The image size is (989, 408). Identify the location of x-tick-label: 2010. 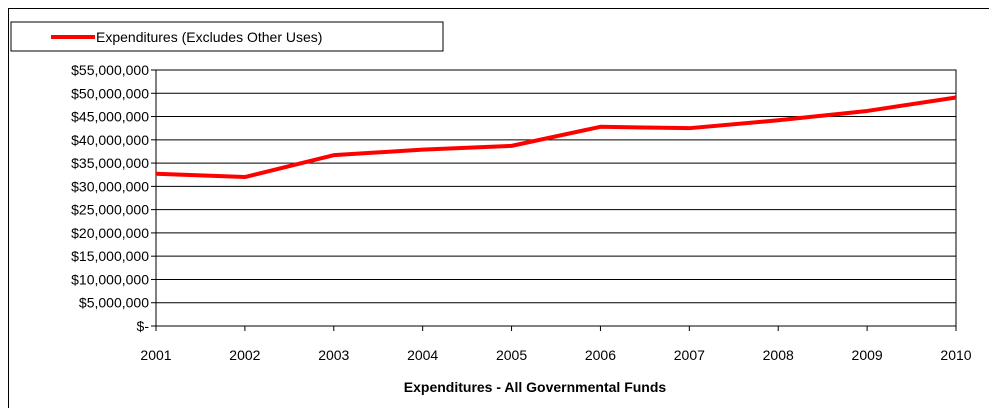
(955, 355).